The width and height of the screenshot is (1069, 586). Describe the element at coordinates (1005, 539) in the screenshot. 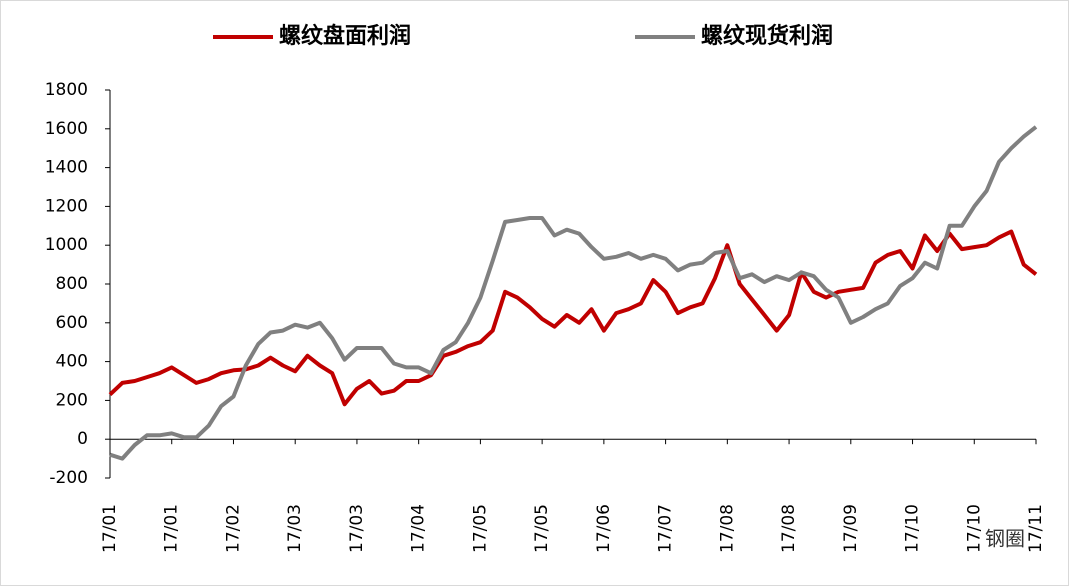

I see `watermark: 钢圈` at that location.